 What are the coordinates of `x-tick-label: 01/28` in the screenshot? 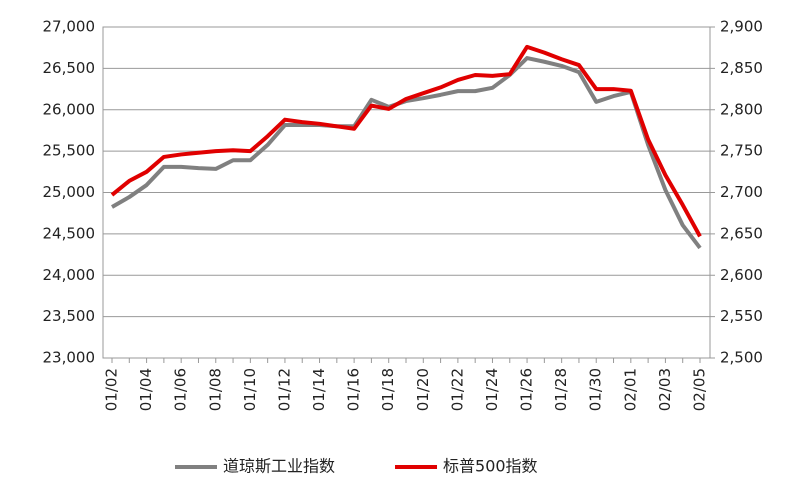 It's located at (561, 389).